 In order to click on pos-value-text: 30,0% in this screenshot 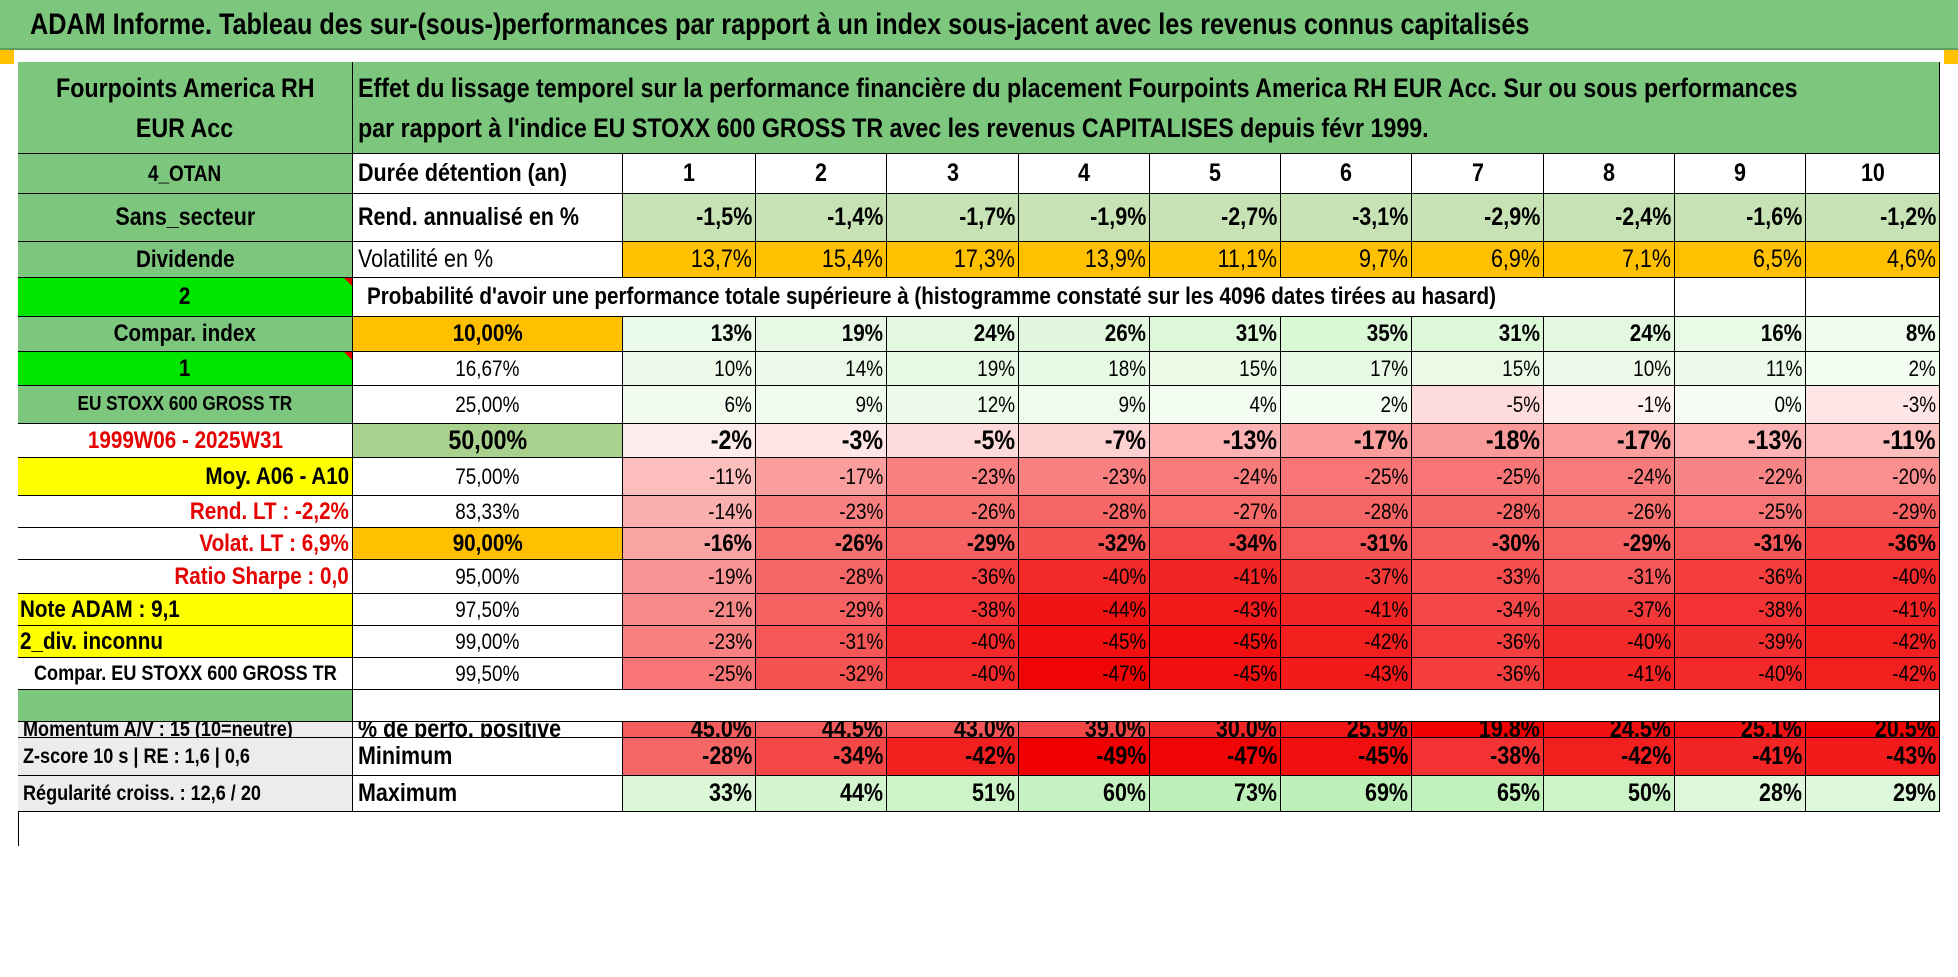, I will do `click(1246, 730)`.